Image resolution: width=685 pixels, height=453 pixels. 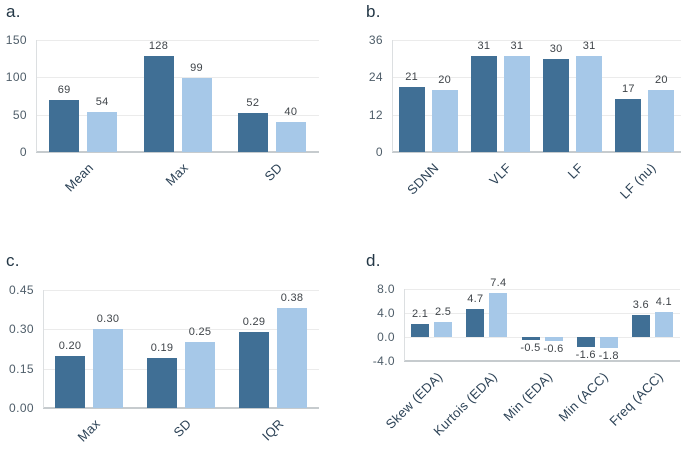 I want to click on bar-dark-blue-series-kurtois-eda-, so click(x=475, y=322).